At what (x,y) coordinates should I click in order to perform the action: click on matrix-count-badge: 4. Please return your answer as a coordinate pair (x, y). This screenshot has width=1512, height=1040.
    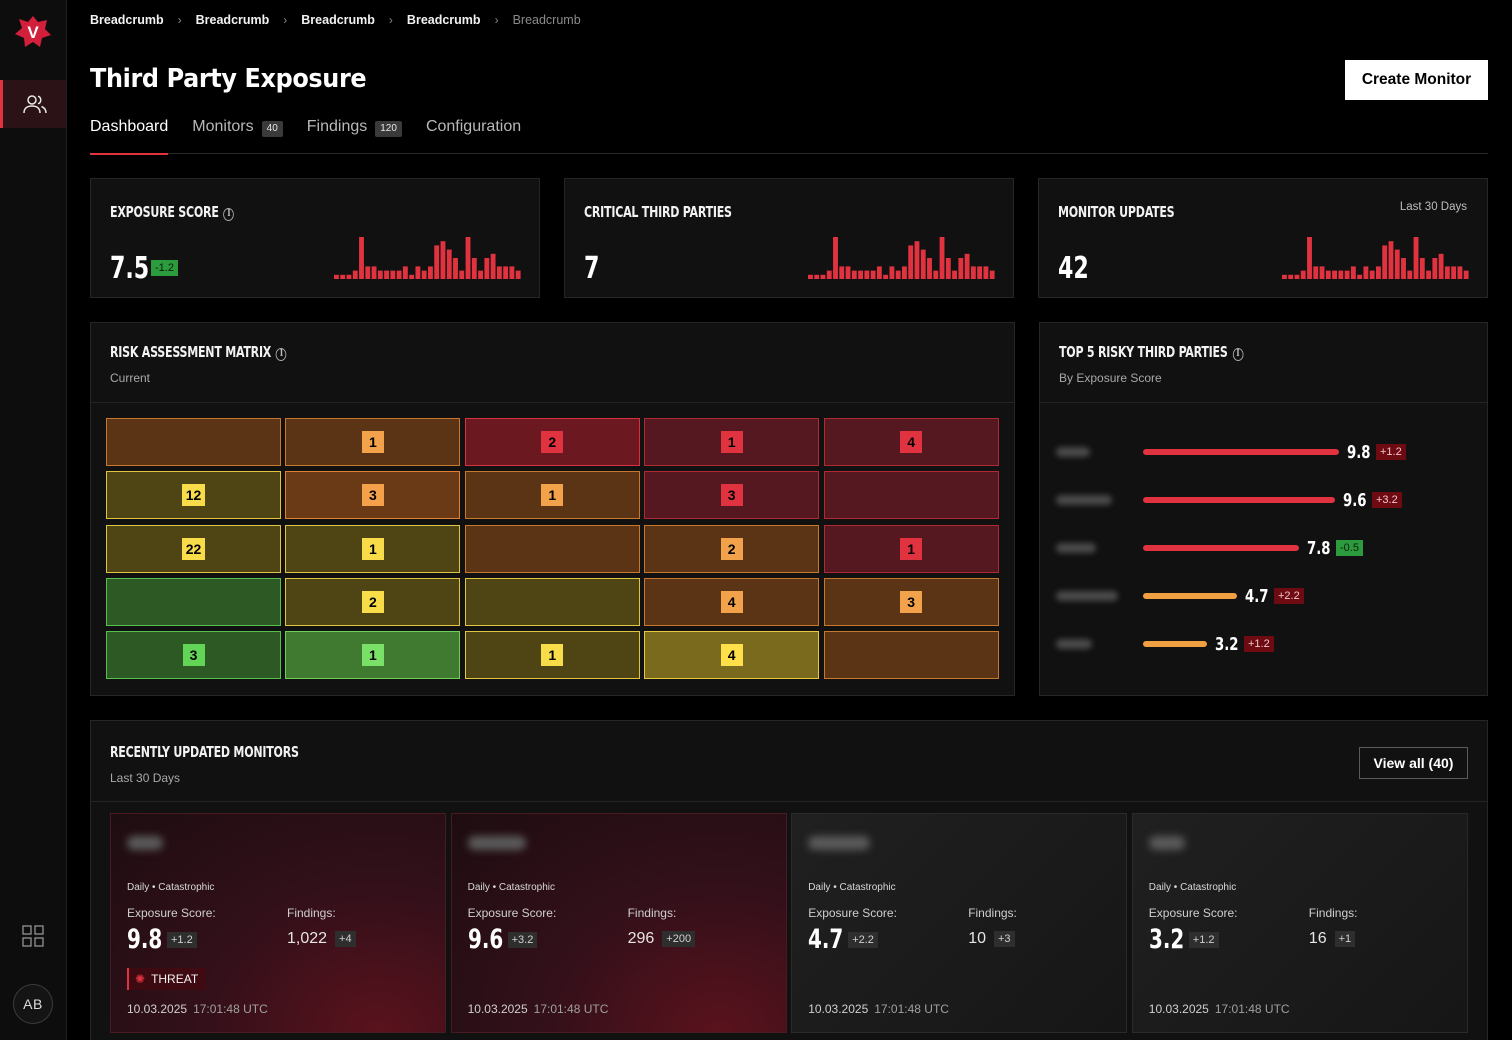
    Looking at the image, I should click on (731, 601).